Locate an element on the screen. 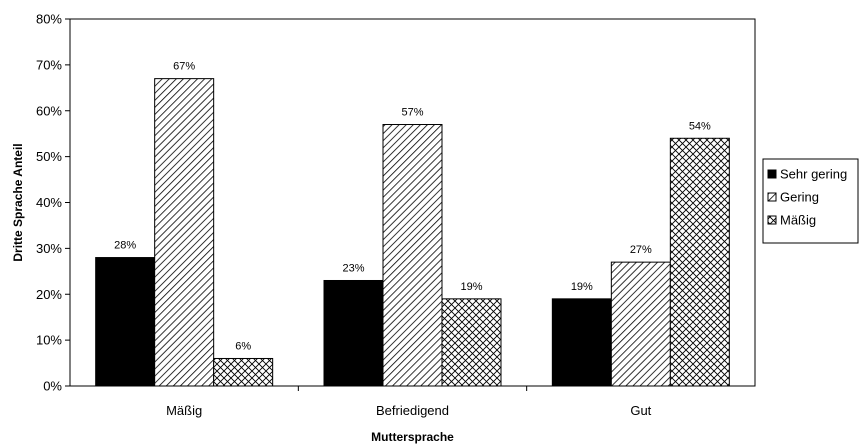  legend-box is located at coordinates (810, 201).